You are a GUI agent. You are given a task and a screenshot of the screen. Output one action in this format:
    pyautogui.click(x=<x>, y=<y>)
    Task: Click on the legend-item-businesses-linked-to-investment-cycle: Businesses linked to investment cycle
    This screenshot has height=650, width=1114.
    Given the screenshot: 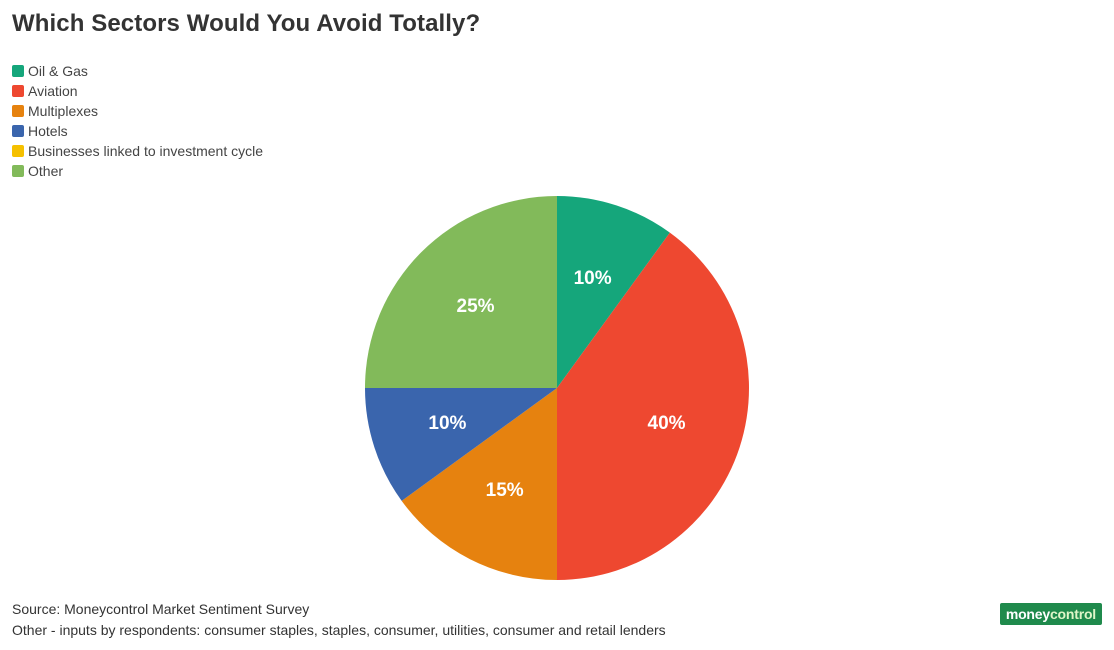 What is the action you would take?
    pyautogui.click(x=137, y=151)
    